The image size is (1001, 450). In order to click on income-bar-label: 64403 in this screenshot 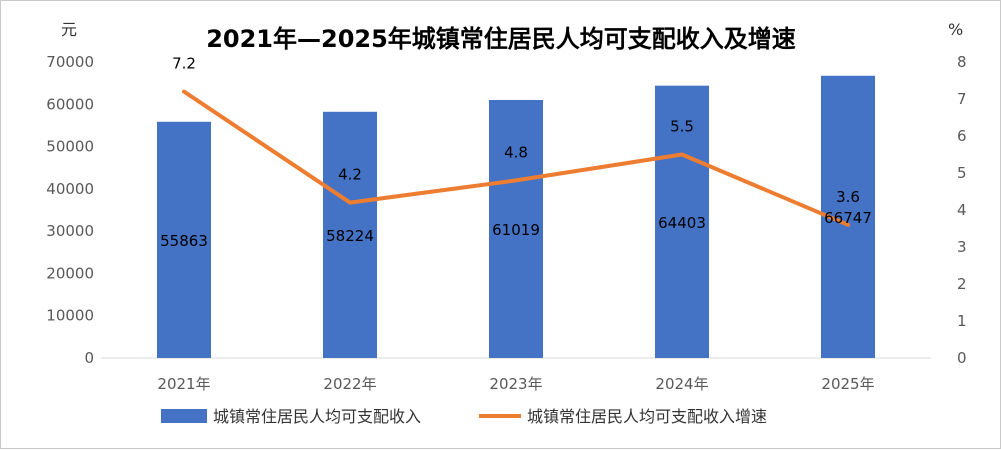, I will do `click(682, 223)`.